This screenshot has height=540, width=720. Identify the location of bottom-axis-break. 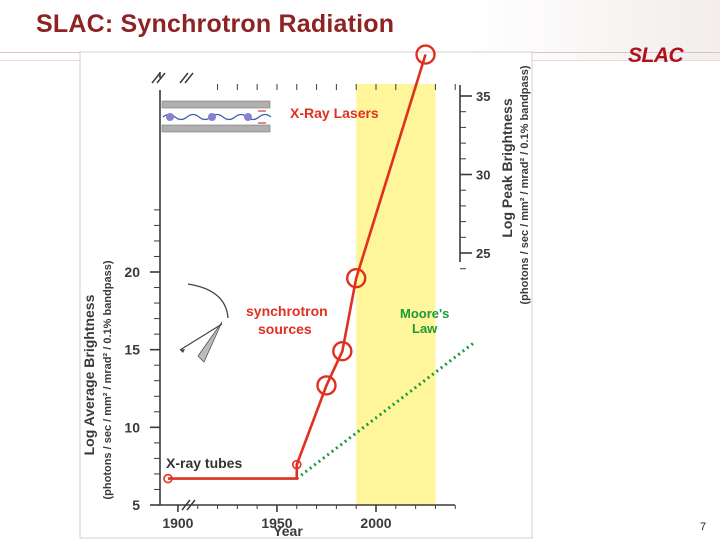
(188, 505).